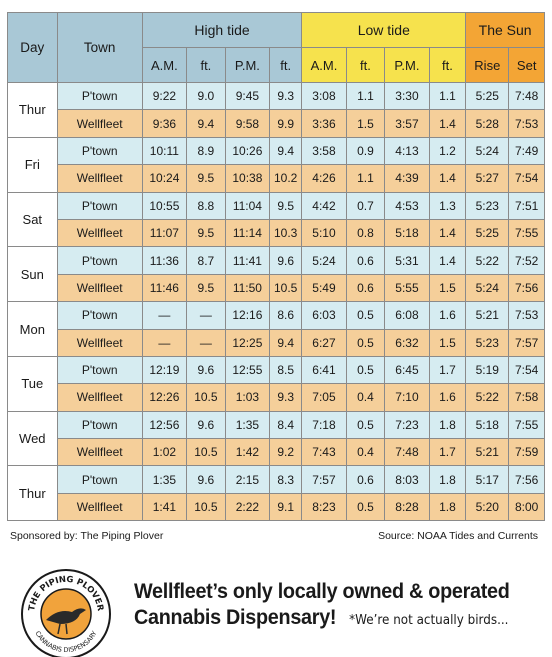 The width and height of the screenshot is (552, 657). What do you see at coordinates (285, 288) in the screenshot?
I see `cell-high-pm-ft: 10.5` at bounding box center [285, 288].